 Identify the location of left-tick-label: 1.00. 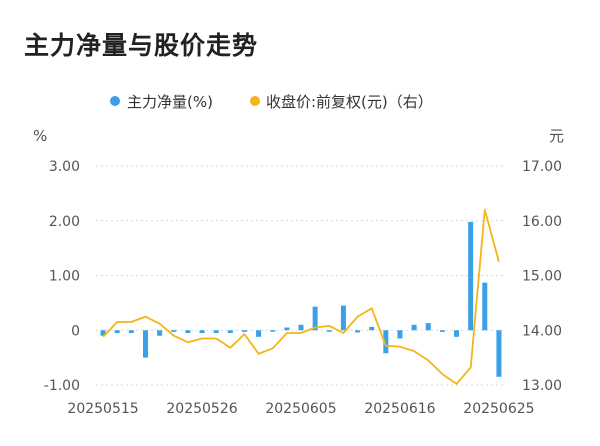
(64, 277).